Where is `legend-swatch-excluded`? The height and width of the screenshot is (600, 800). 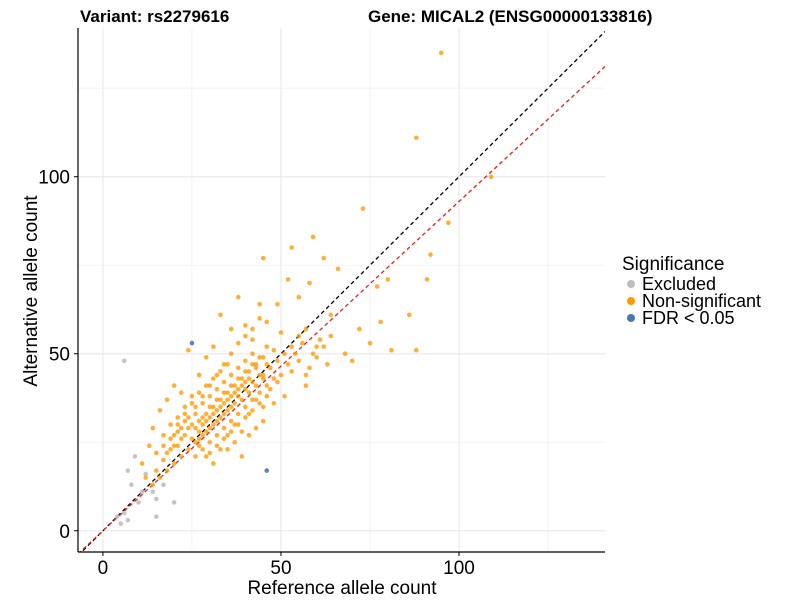 legend-swatch-excluded is located at coordinates (631, 284).